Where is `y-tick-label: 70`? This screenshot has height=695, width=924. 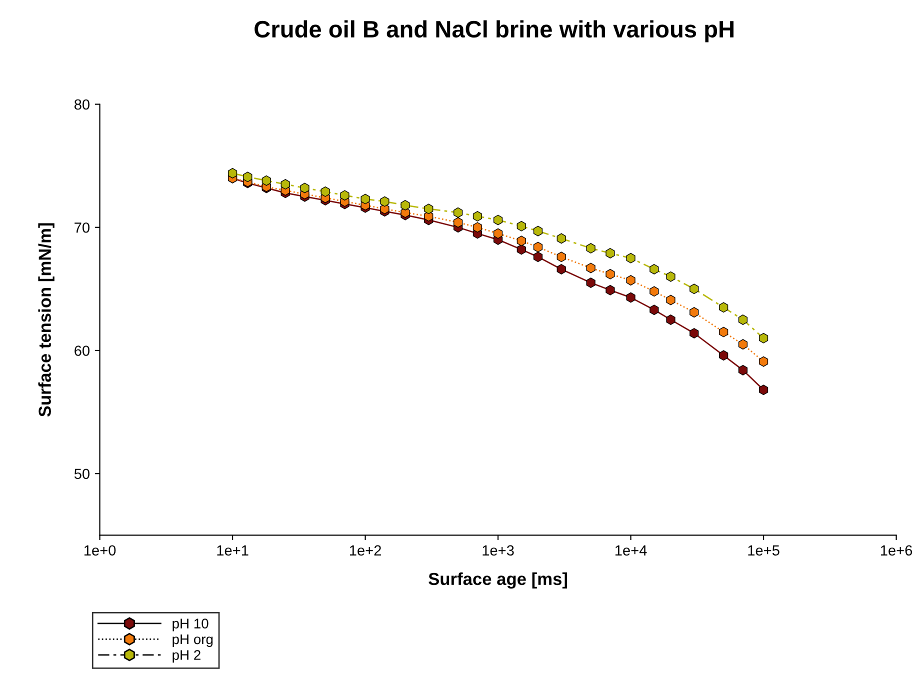
y-tick-label: 70 is located at coordinates (82, 227).